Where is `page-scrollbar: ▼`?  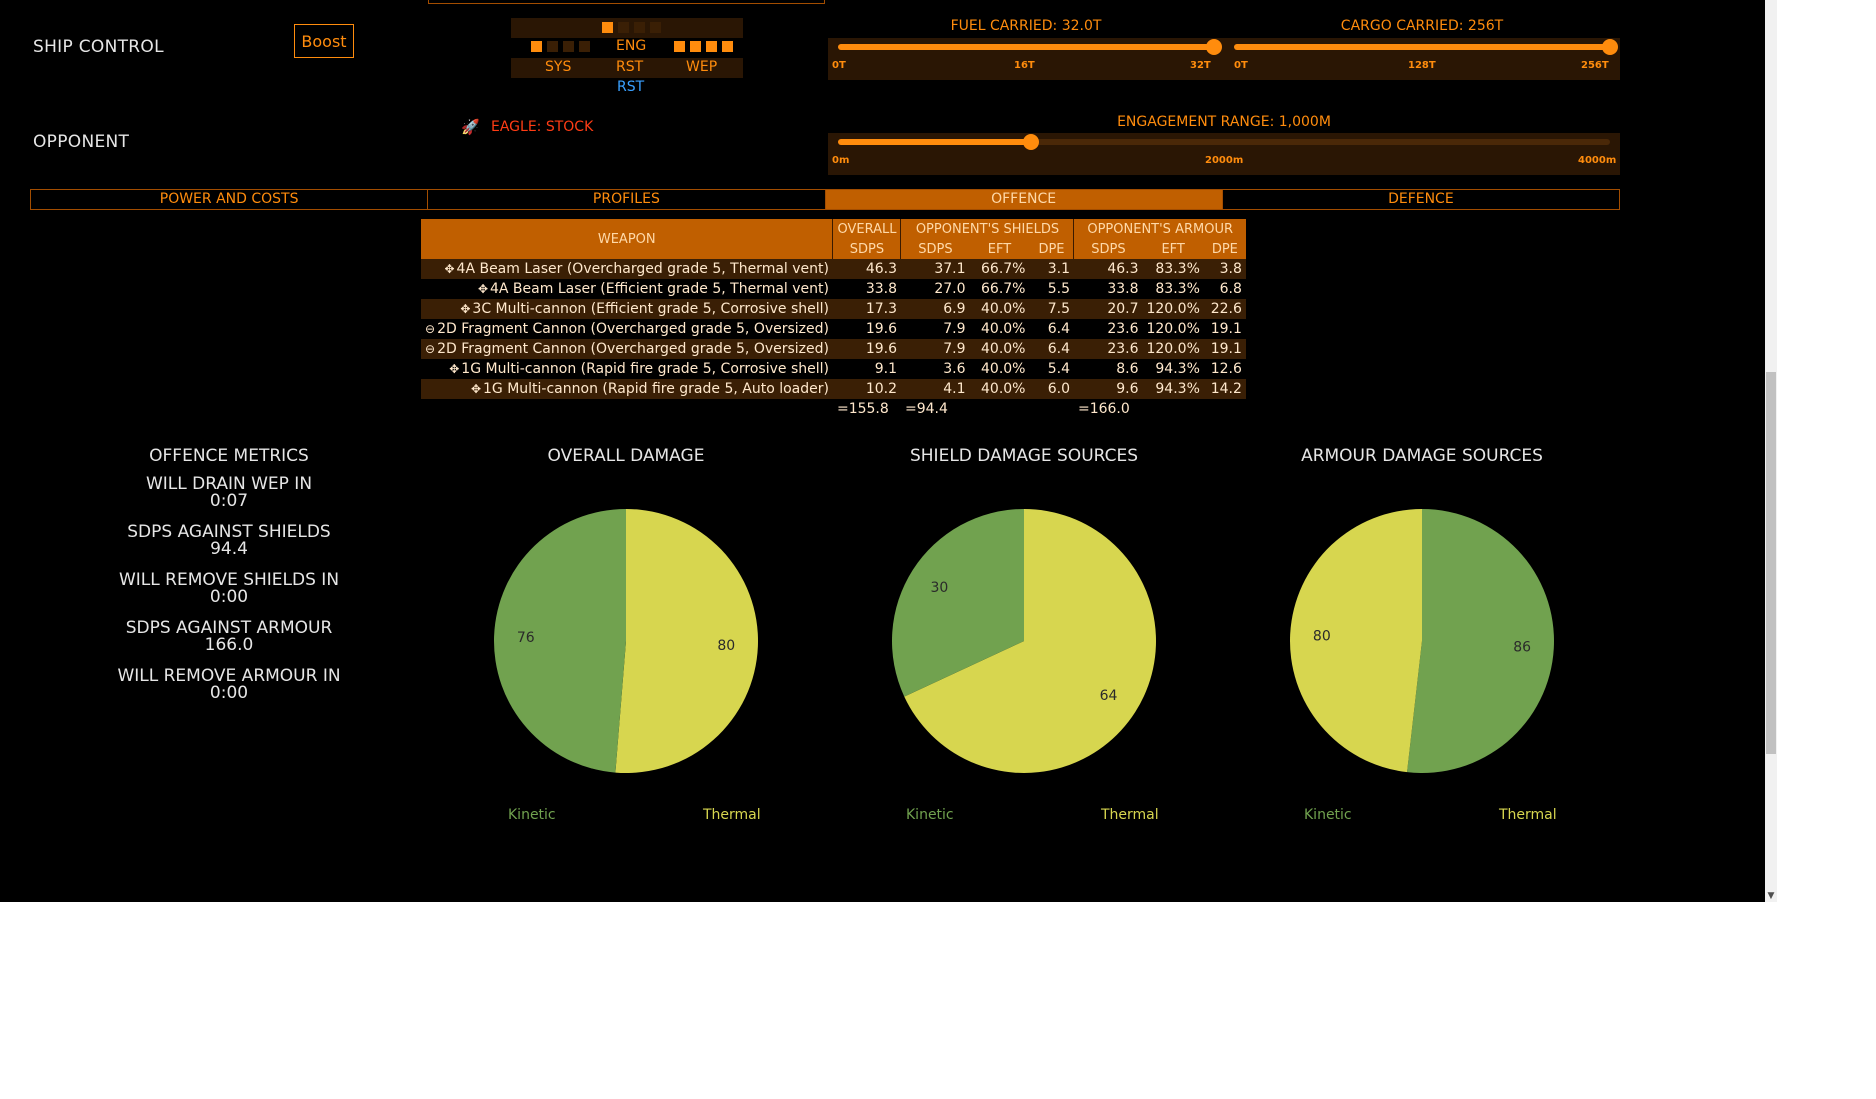 page-scrollbar: ▼ is located at coordinates (1771, 451).